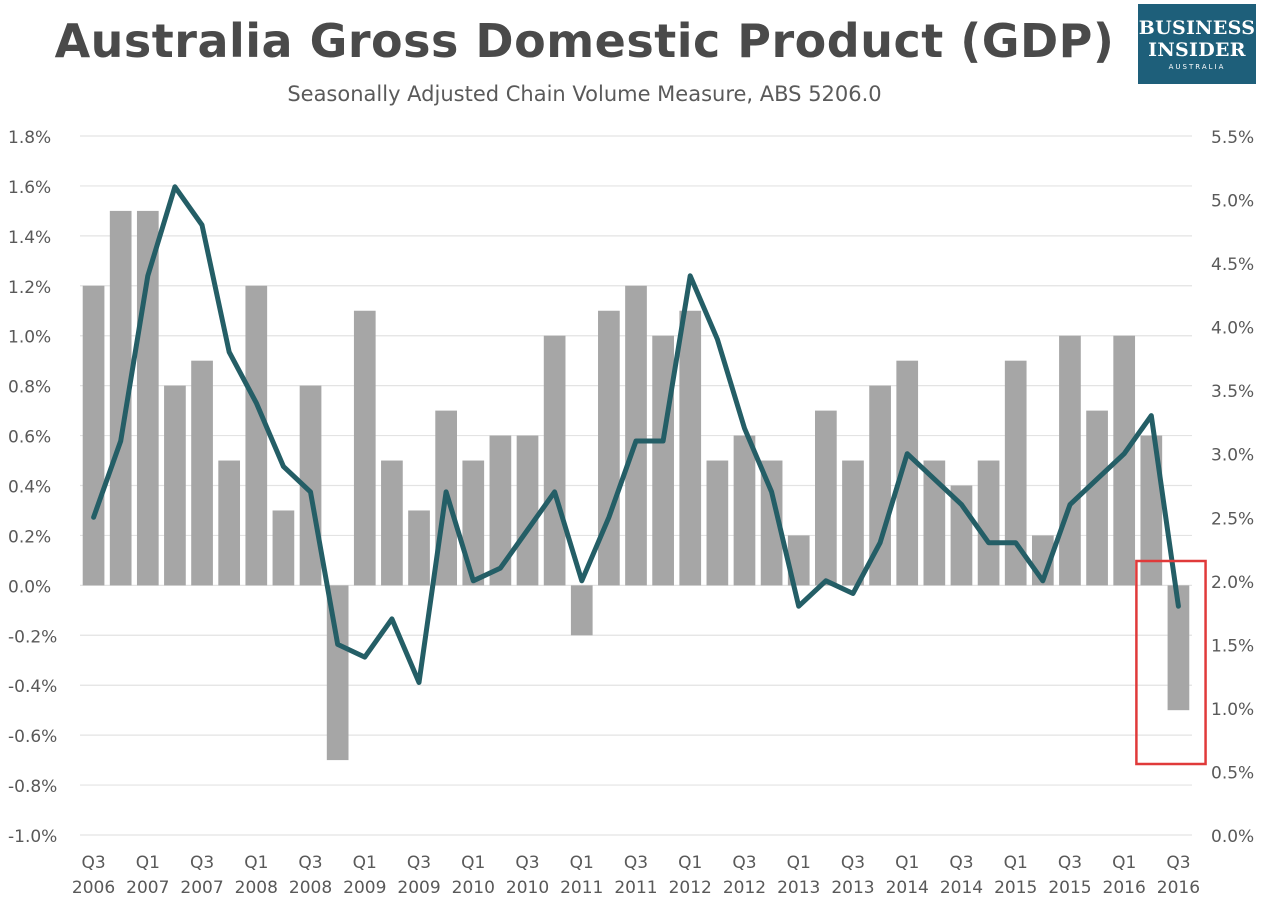 This screenshot has height=903, width=1269. I want to click on right-axis-tick-label: 2.0%, so click(1232, 583).